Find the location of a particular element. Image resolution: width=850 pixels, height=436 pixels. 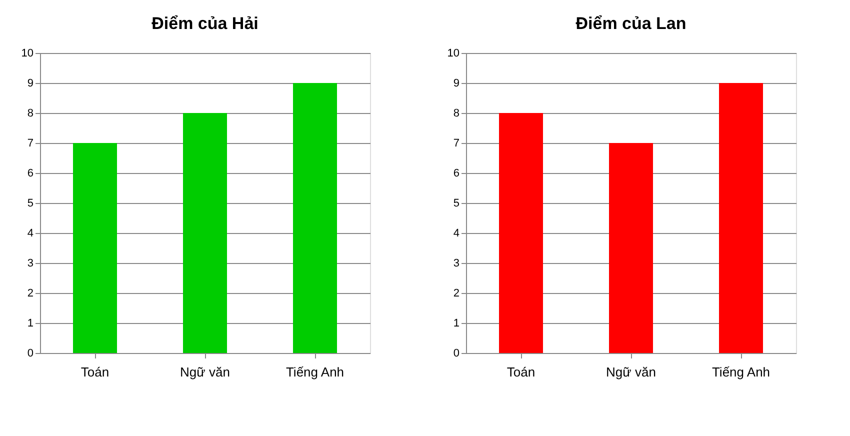

chart-title: Điểm của Hải is located at coordinates (205, 23).